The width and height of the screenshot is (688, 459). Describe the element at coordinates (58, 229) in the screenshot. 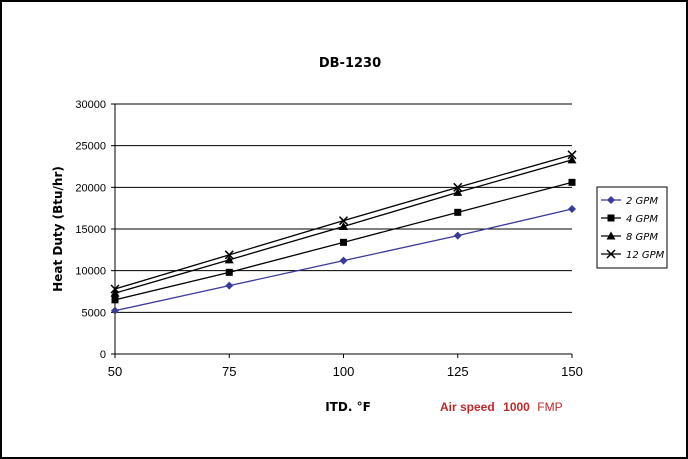

I see `y-axis-label: Heat Duty (Btu/hr)` at that location.